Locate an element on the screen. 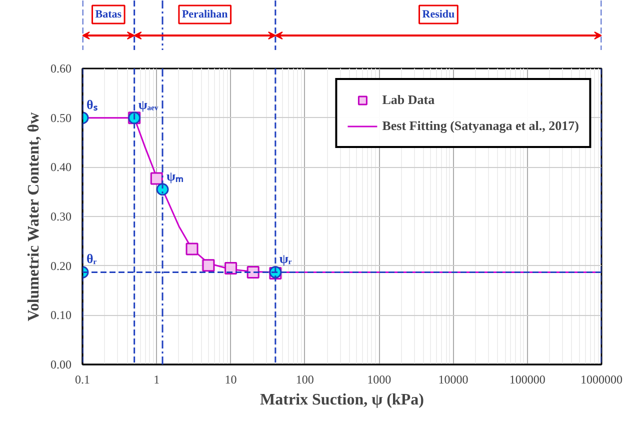  x-tick-label: 1000000 is located at coordinates (601, 379).